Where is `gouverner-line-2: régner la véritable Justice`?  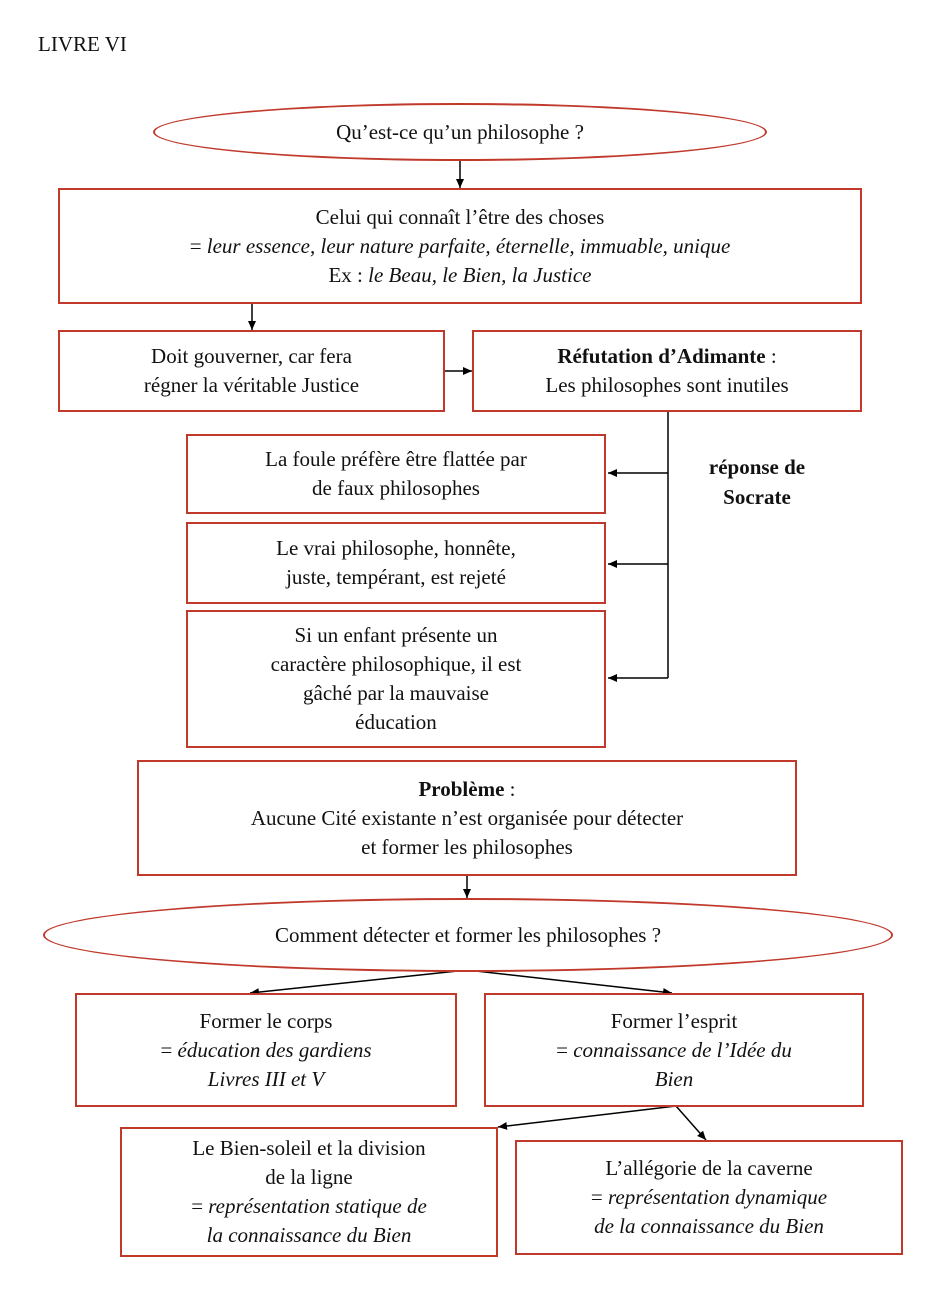 gouverner-line-2: régner la véritable Justice is located at coordinates (251, 385).